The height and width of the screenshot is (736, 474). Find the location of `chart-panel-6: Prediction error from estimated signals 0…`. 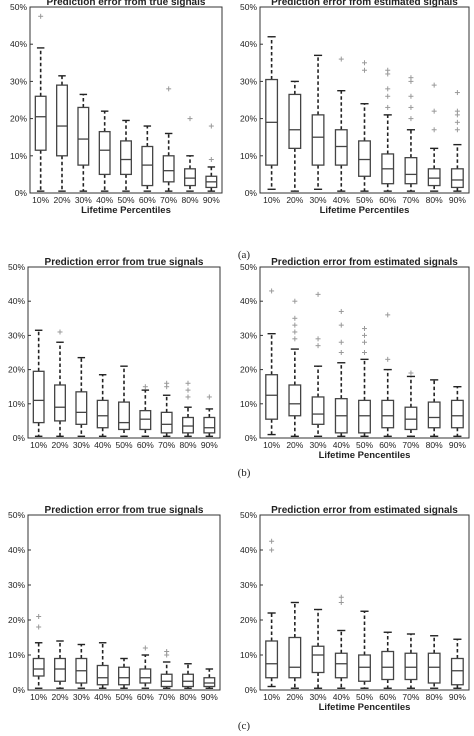

chart-panel-6: Prediction error from estimated signals 0… is located at coordinates (355, 609).